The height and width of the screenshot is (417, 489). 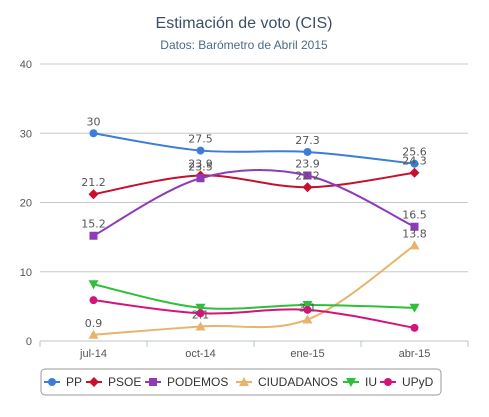 I want to click on legend-item-pp: PP, so click(x=63, y=382).